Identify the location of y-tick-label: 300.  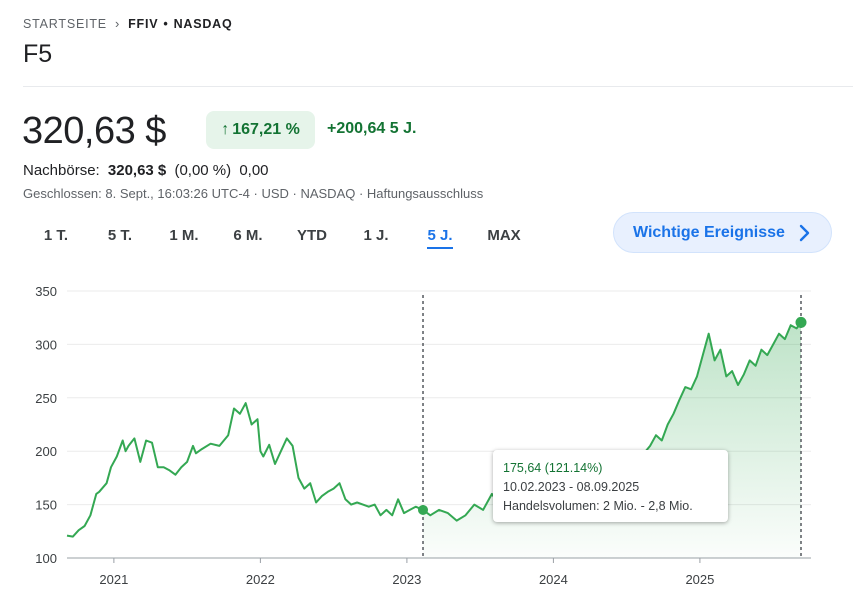
(46, 344).